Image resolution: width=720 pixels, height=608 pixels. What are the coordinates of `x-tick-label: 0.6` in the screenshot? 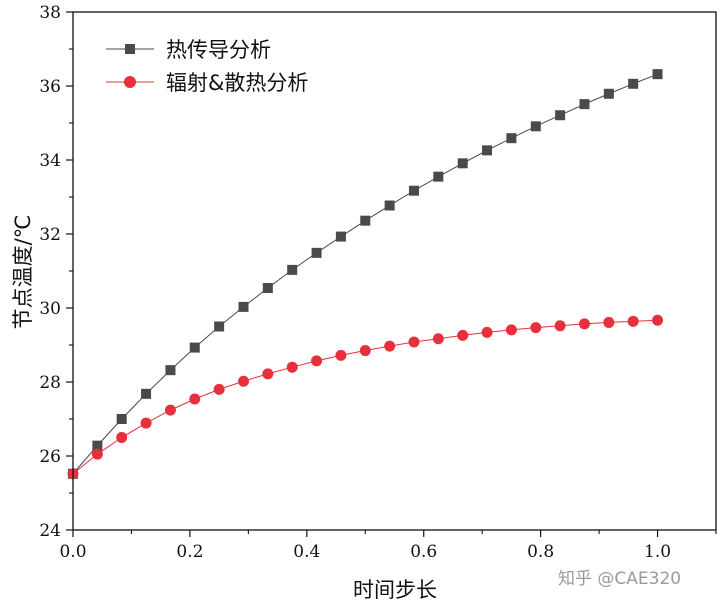 It's located at (423, 552).